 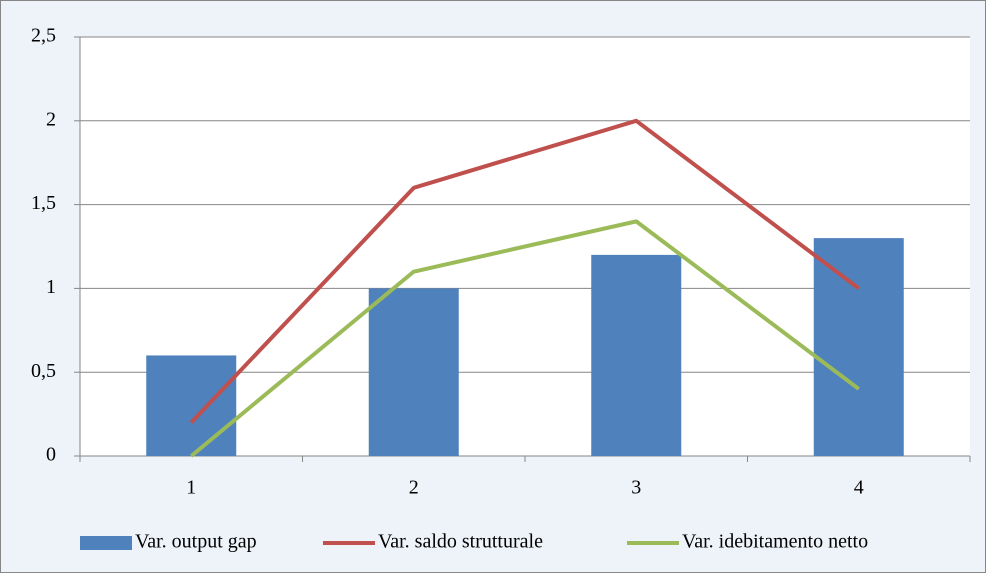 I want to click on legend-swatch, so click(x=106, y=543).